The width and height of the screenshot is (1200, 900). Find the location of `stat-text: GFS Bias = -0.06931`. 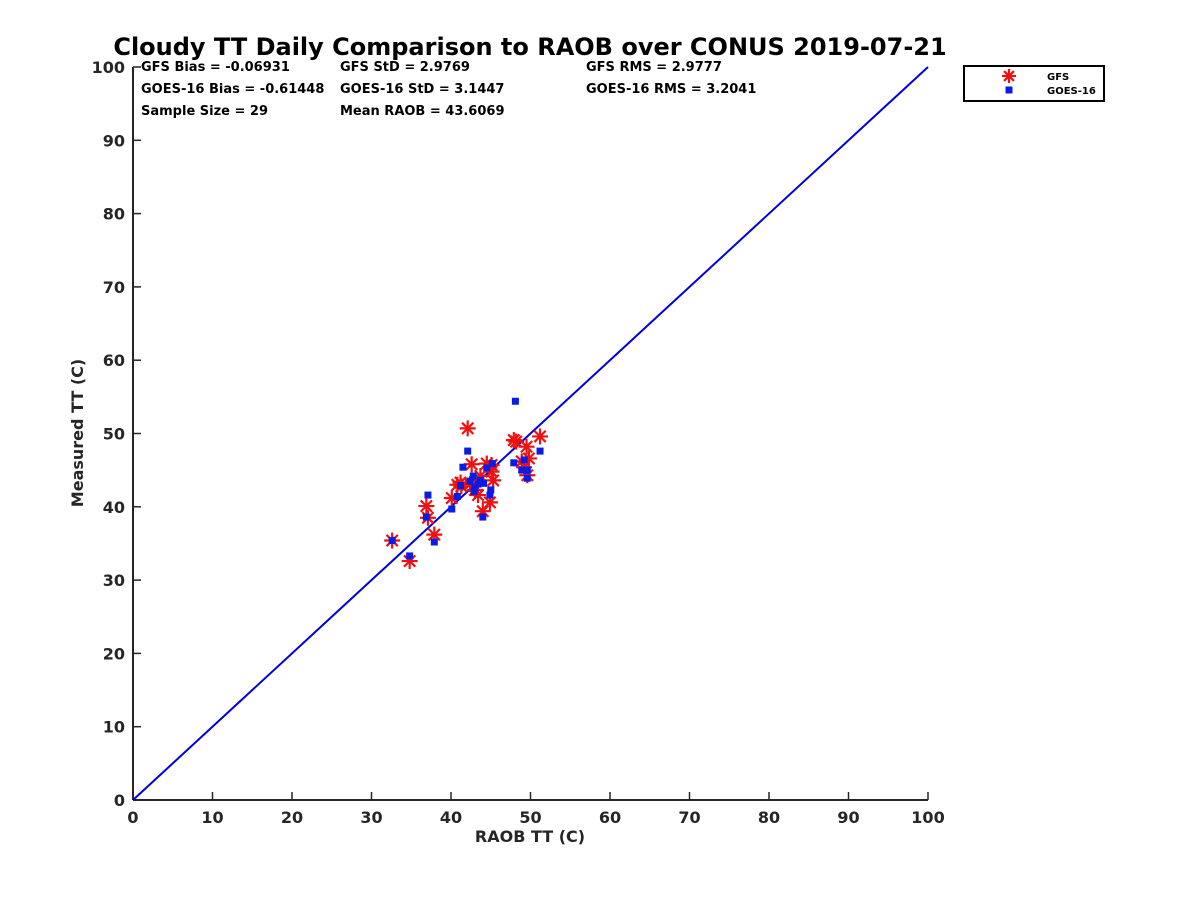

stat-text: GFS Bias = -0.06931 is located at coordinates (215, 67).